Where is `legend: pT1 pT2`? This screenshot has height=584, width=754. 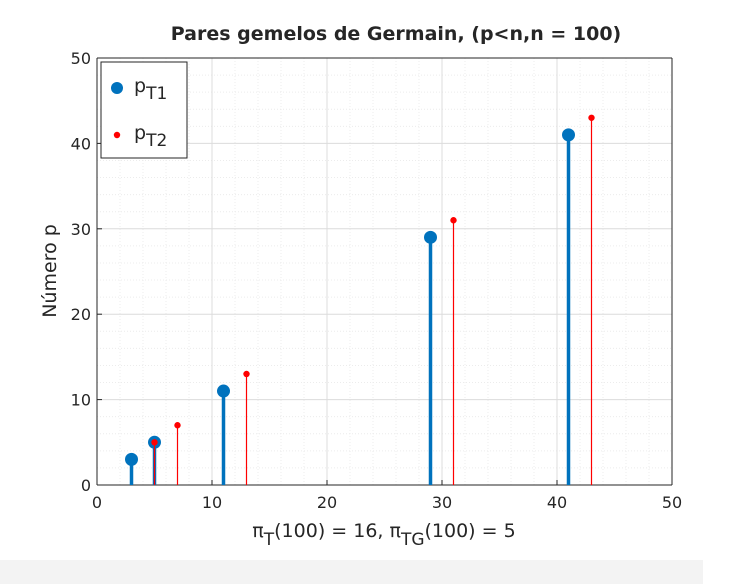
legend: pT1 pT2 is located at coordinates (144, 110).